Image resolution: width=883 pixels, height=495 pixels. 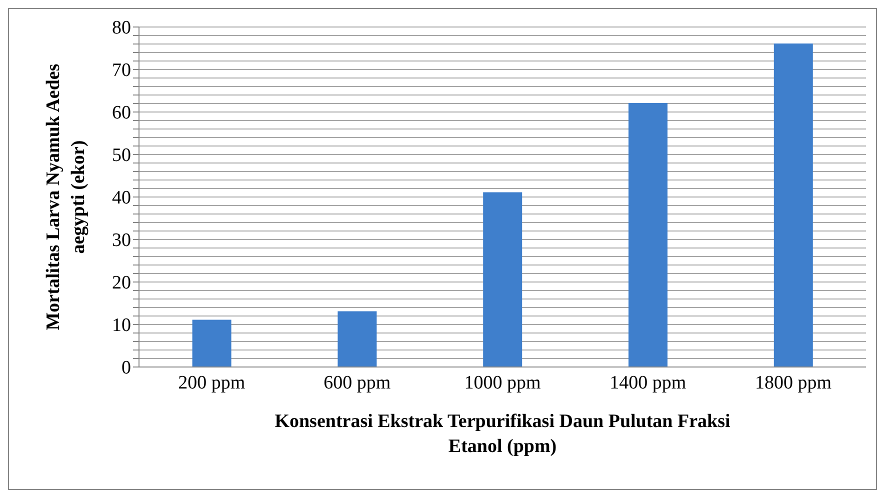 What do you see at coordinates (357, 383) in the screenshot?
I see `x-tick-label: 600 ppm` at bounding box center [357, 383].